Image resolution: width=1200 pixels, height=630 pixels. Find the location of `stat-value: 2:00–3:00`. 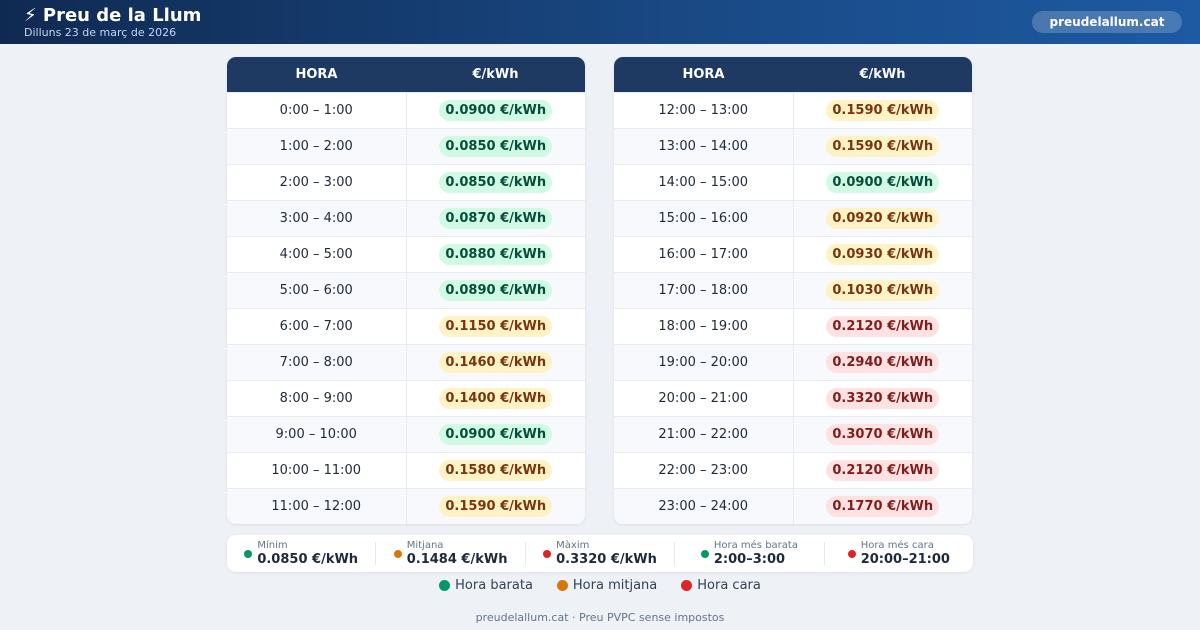

stat-value: 2:00–3:00 is located at coordinates (749, 559).